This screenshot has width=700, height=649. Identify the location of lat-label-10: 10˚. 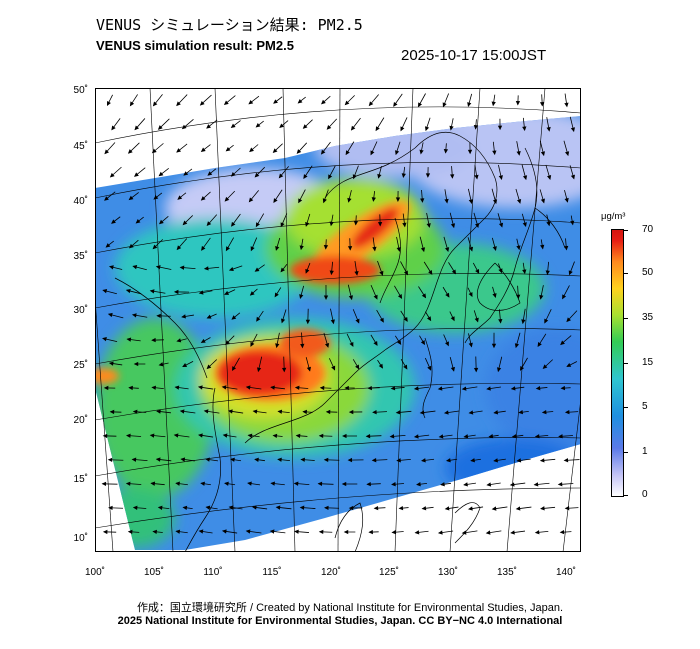
(80, 538).